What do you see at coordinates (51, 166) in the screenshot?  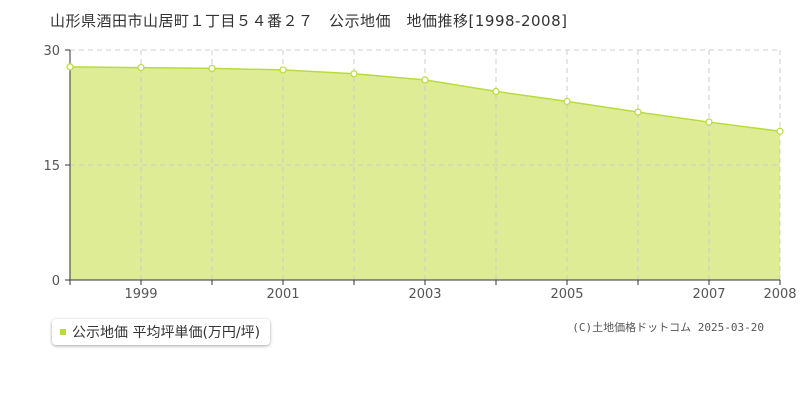 I see `y-tick-label: 15` at bounding box center [51, 166].